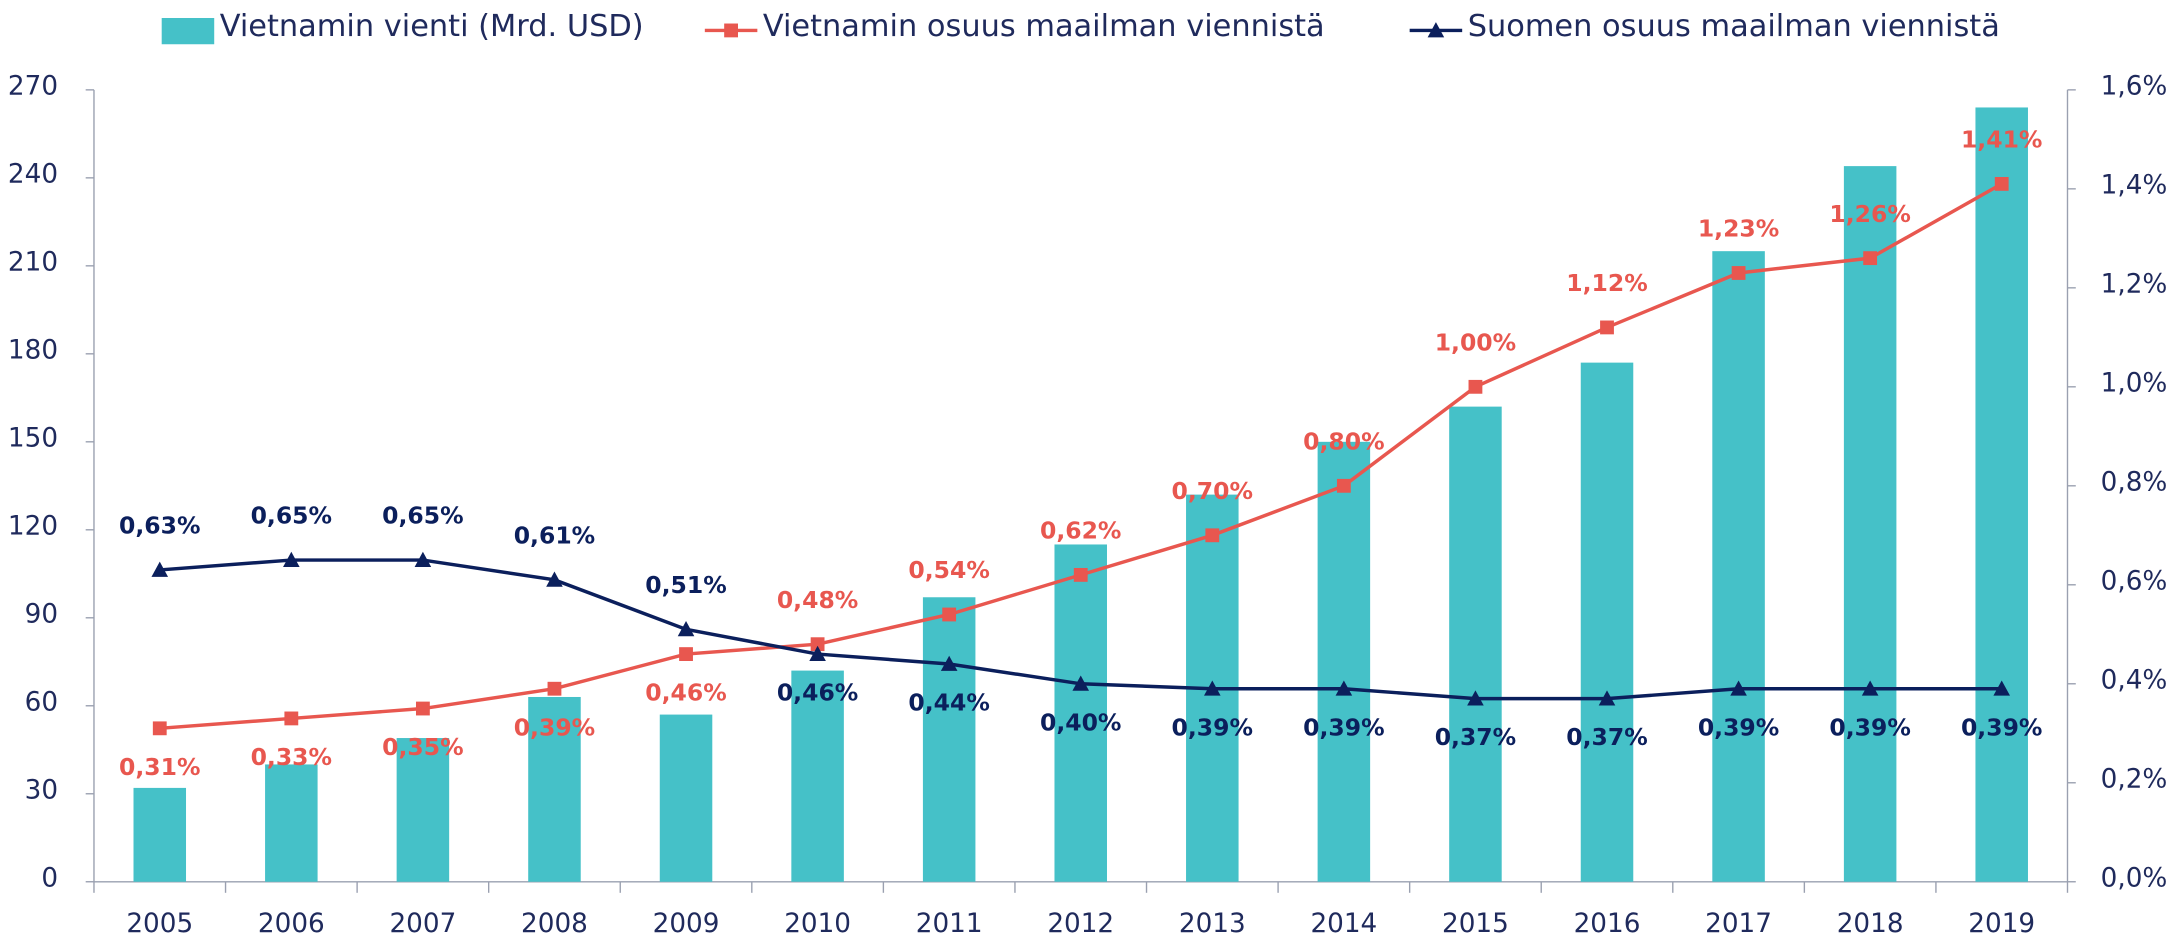  What do you see at coordinates (159, 924) in the screenshot?
I see `x-tick-label: 2005` at bounding box center [159, 924].